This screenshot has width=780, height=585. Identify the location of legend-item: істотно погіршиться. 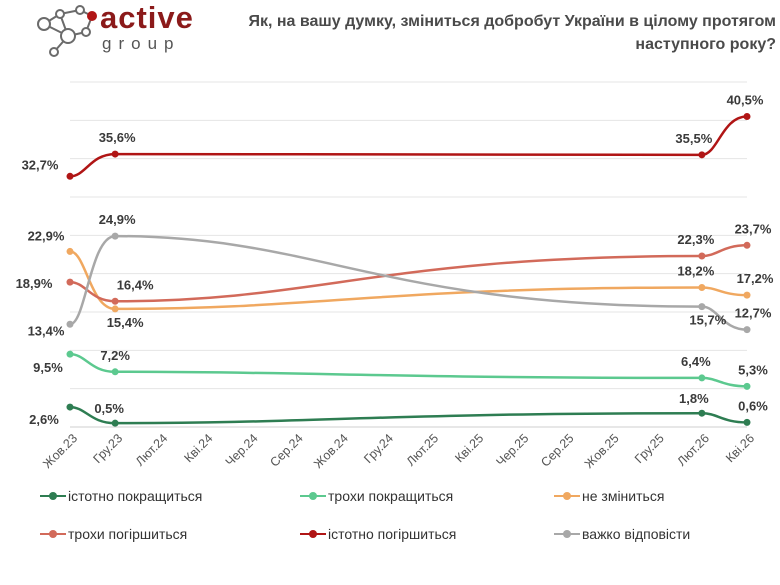
(378, 534).